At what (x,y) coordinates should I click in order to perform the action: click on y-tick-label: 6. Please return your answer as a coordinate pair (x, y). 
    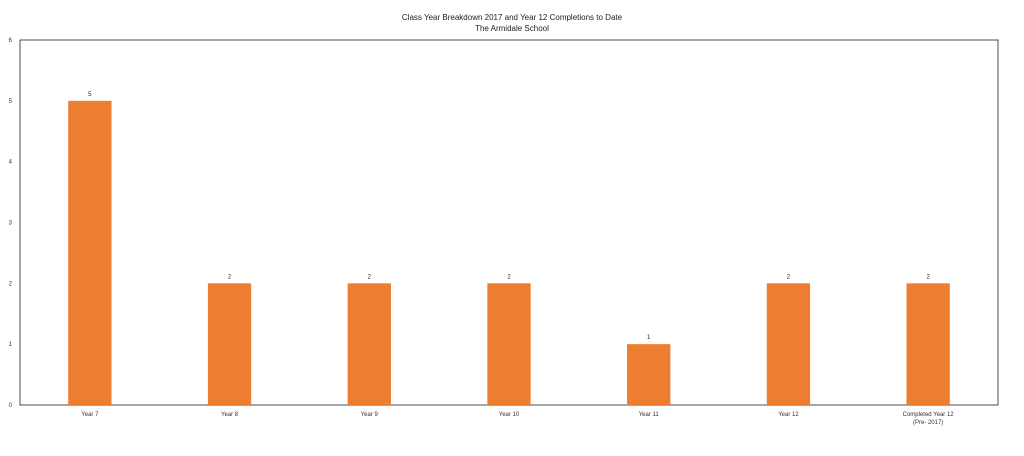
    Looking at the image, I should click on (11, 41).